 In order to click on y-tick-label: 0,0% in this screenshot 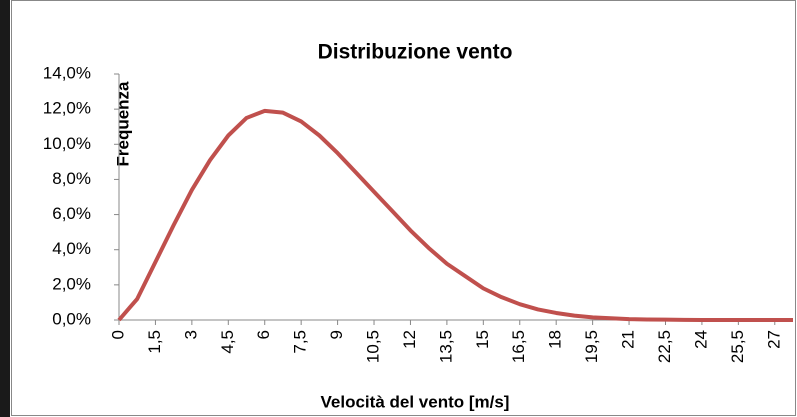, I will do `click(71, 318)`.